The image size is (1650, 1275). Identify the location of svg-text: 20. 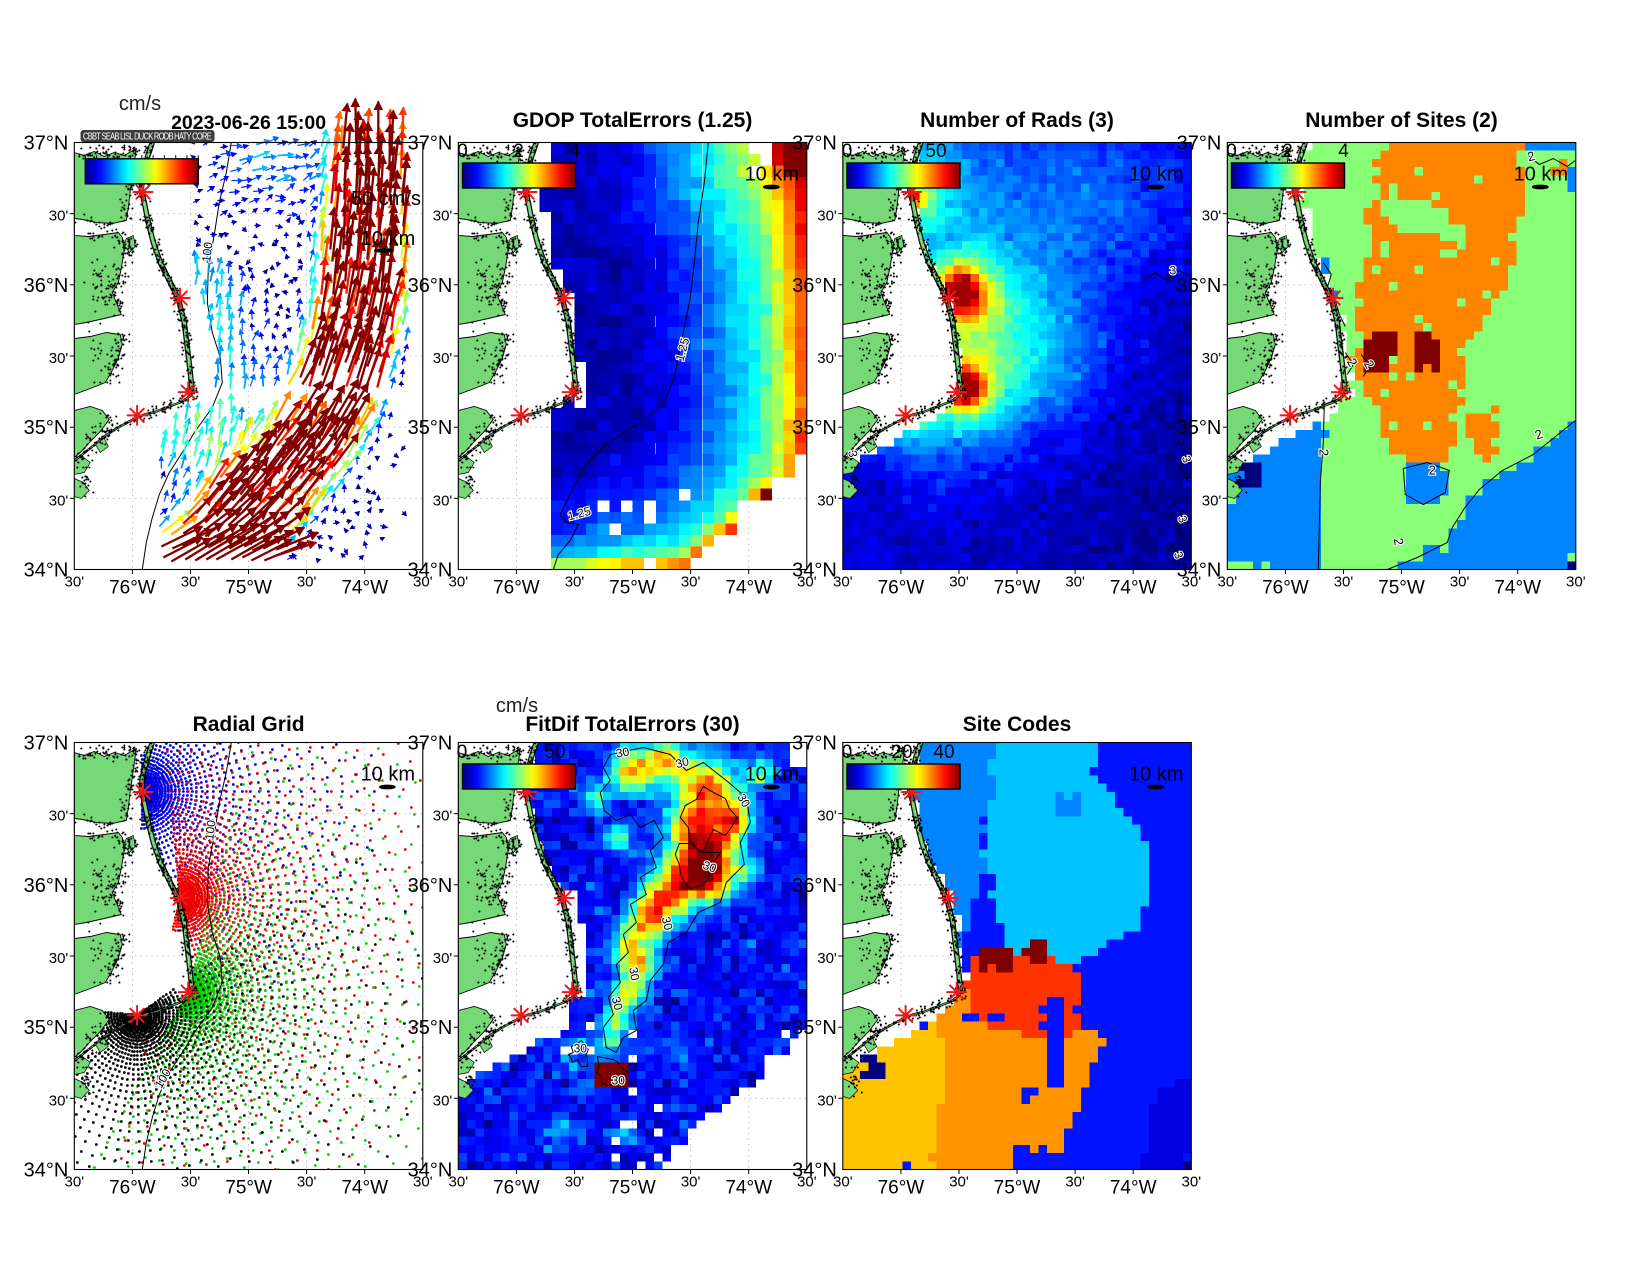
(901, 752).